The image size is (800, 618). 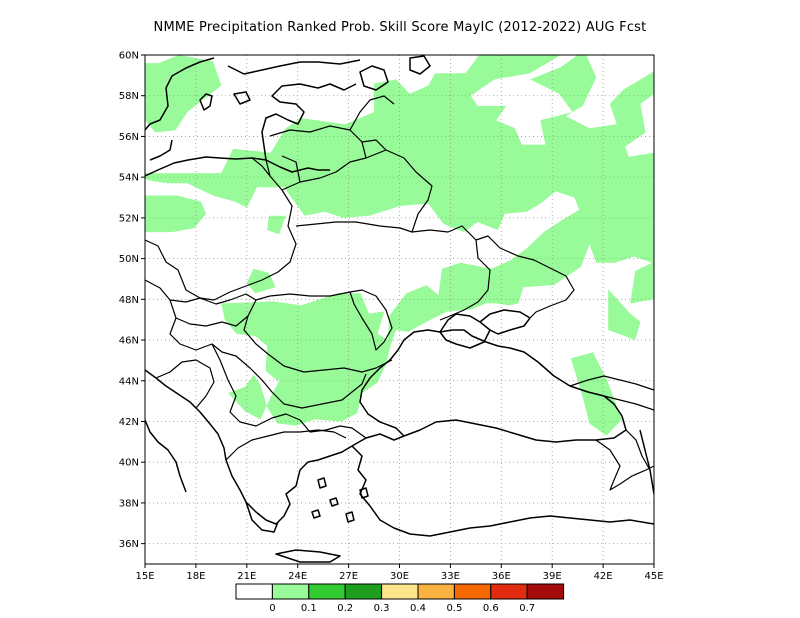 I want to click on x-tick-label: 30E, so click(x=399, y=576).